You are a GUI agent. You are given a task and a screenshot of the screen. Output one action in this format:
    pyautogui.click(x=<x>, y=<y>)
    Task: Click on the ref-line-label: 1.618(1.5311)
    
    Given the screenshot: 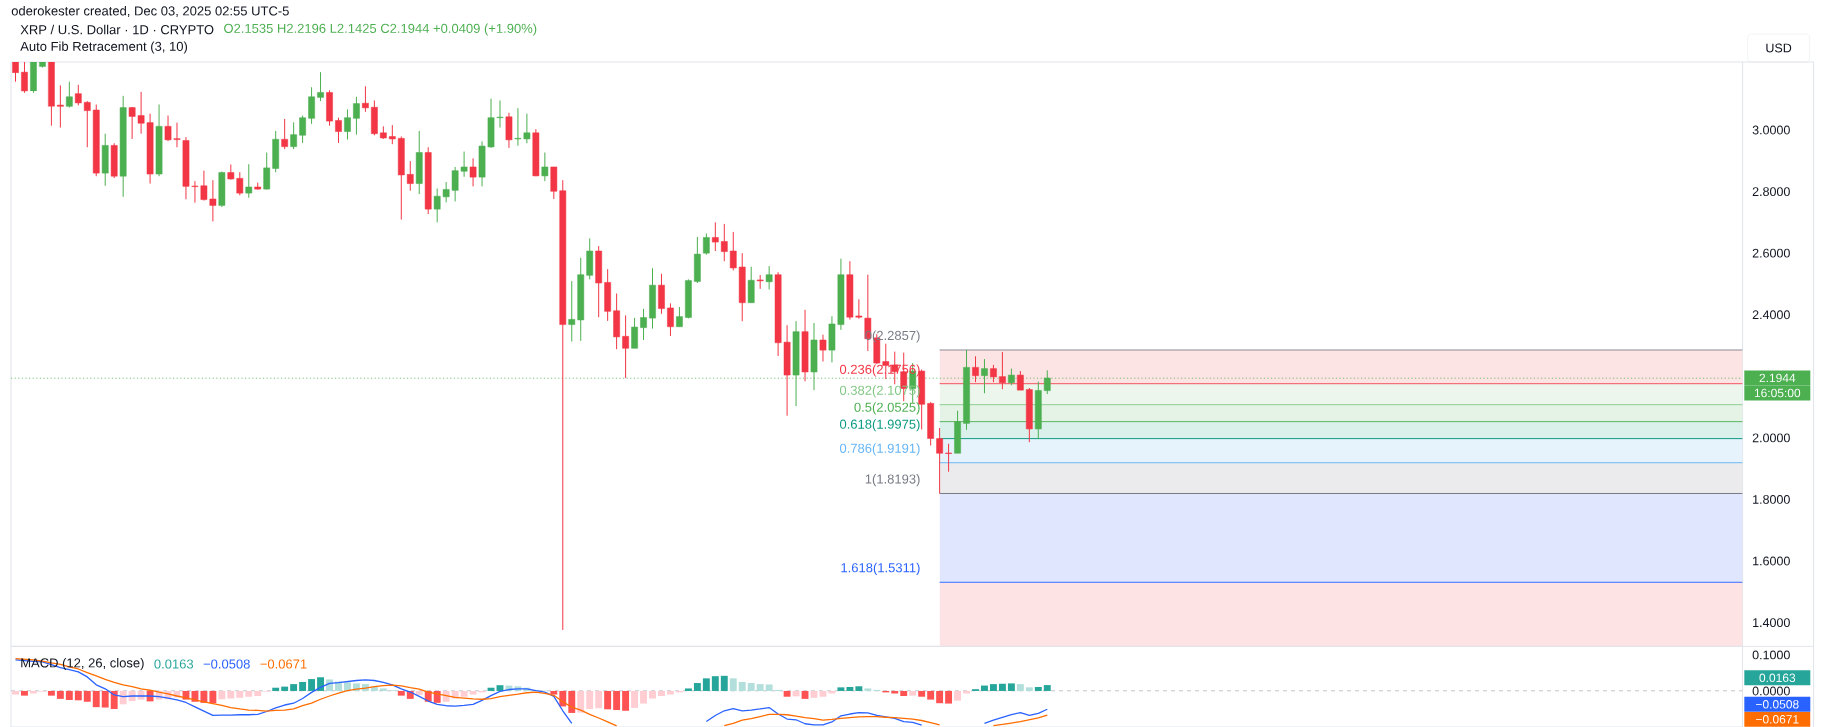 What is the action you would take?
    pyautogui.click(x=880, y=568)
    